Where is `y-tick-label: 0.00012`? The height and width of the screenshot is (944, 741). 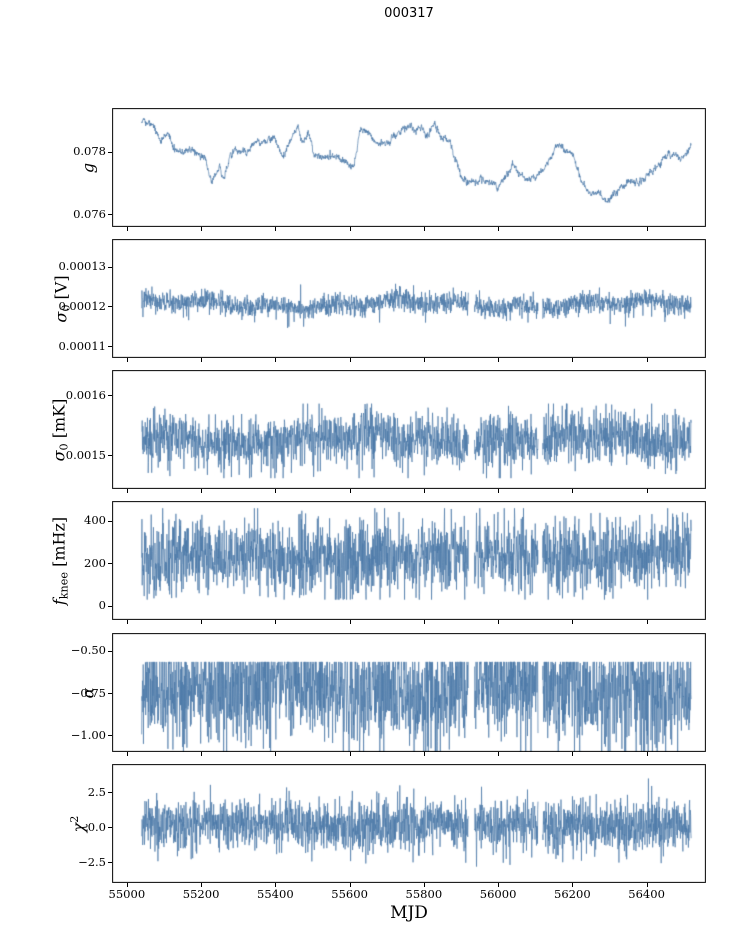
y-tick-label: 0.00012 is located at coordinates (82, 305).